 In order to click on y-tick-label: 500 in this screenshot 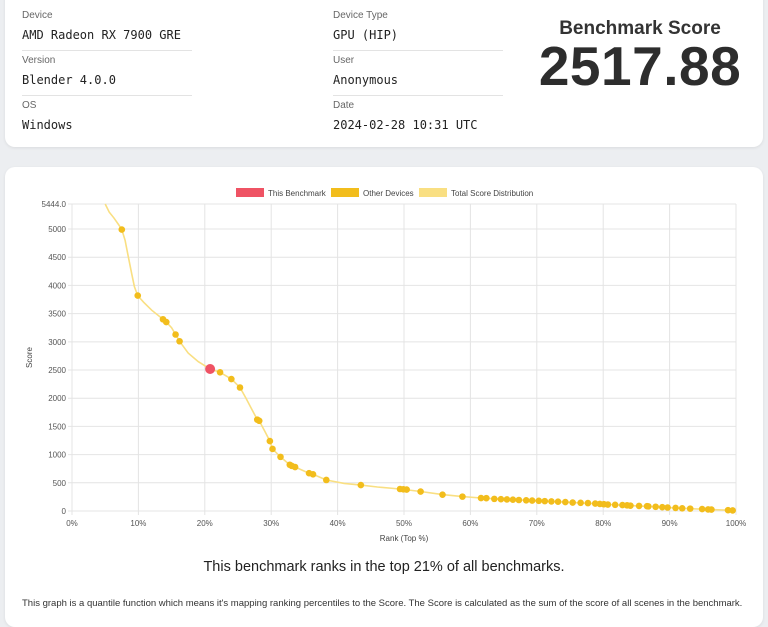, I will do `click(60, 483)`.